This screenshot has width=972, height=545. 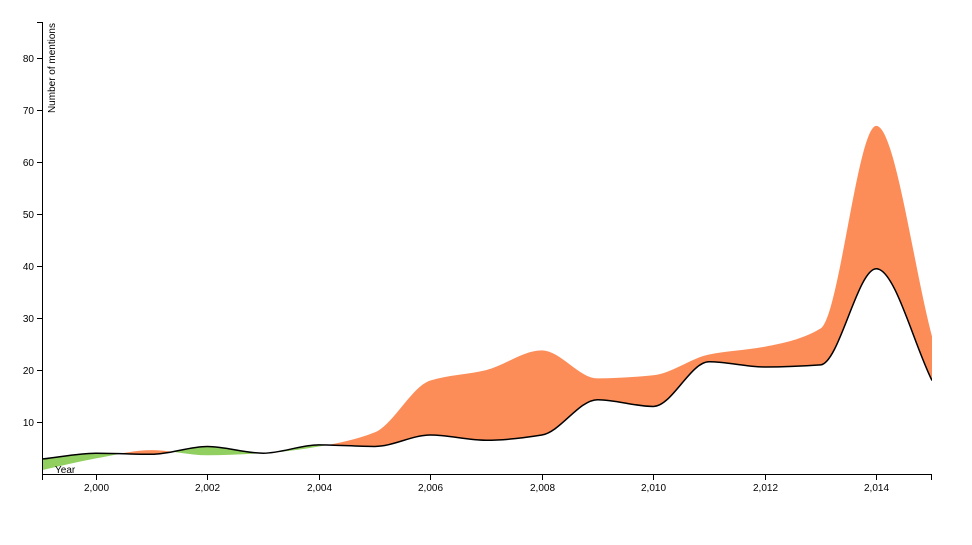 I want to click on x-tick-label: 2,008, so click(x=542, y=488).